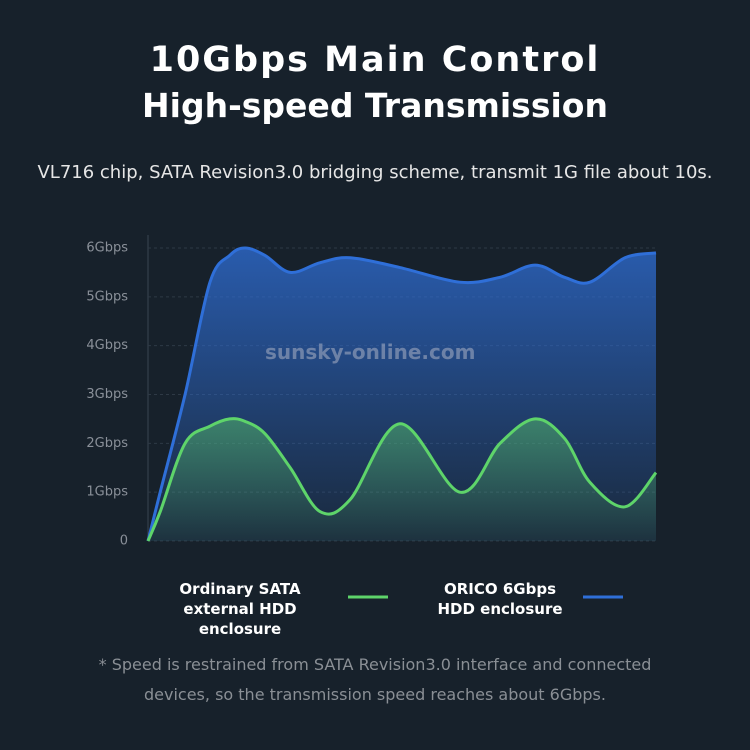 The width and height of the screenshot is (750, 750). Describe the element at coordinates (107, 248) in the screenshot. I see `y-tick-label: 6Gbps` at that location.